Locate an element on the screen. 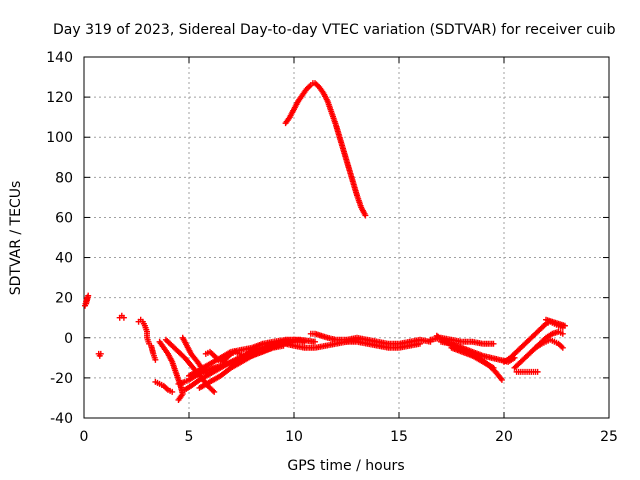 This screenshot has width=640, height=480. y-tick-label: 20 is located at coordinates (64, 299).